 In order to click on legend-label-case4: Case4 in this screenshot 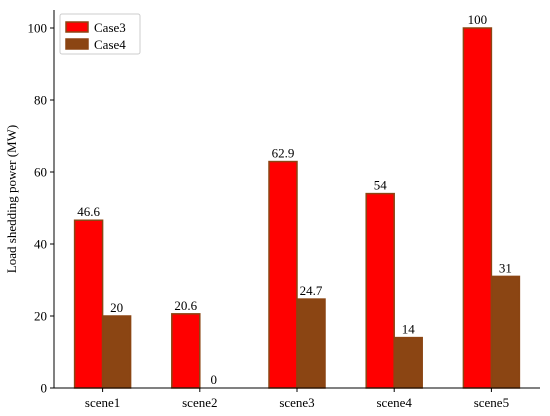, I will do `click(110, 44)`.